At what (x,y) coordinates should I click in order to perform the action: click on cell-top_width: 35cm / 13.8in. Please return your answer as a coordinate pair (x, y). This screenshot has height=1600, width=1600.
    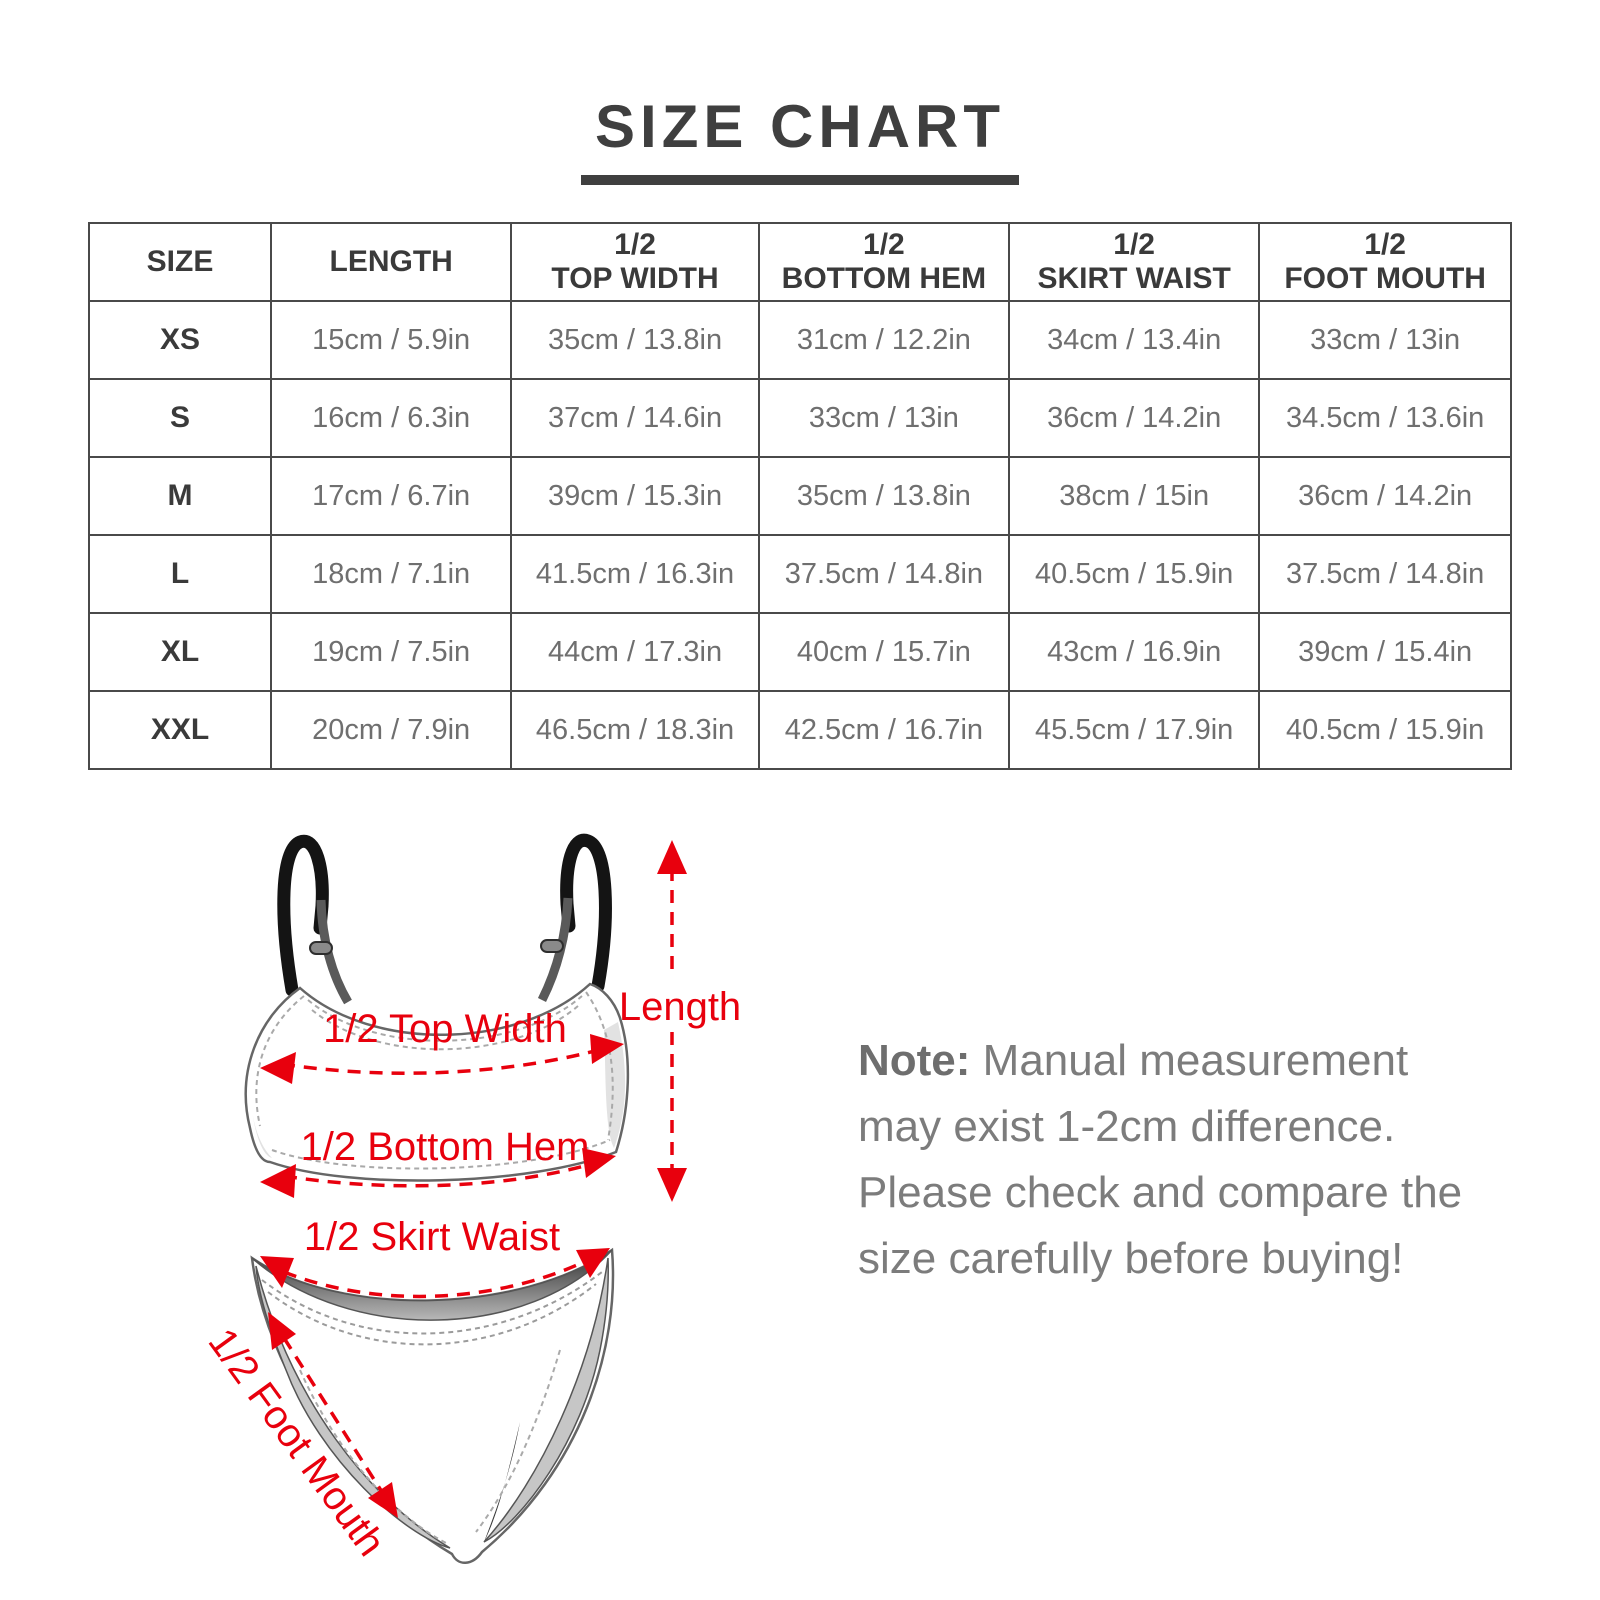
    Looking at the image, I should click on (635, 340).